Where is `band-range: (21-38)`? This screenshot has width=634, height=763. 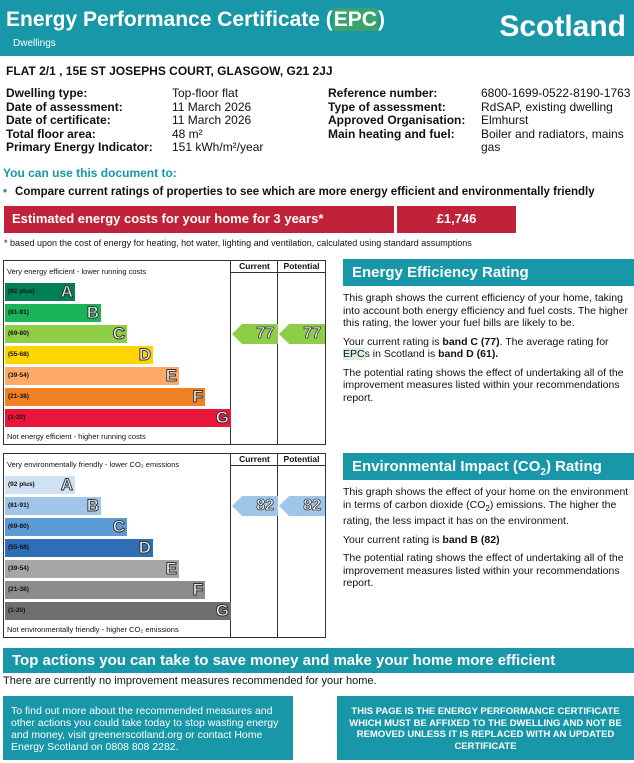
band-range: (21-38) is located at coordinates (18, 396).